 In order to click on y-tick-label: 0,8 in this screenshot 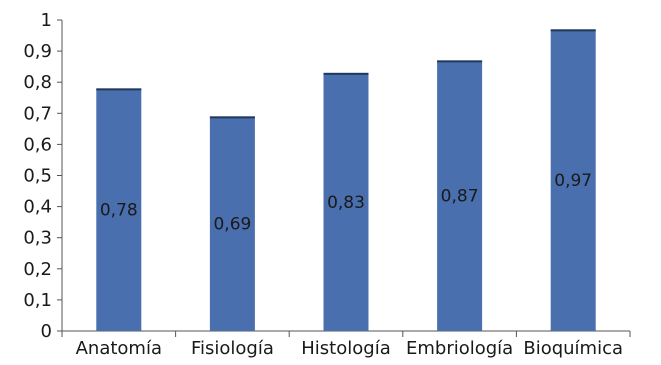, I will do `click(37, 82)`.